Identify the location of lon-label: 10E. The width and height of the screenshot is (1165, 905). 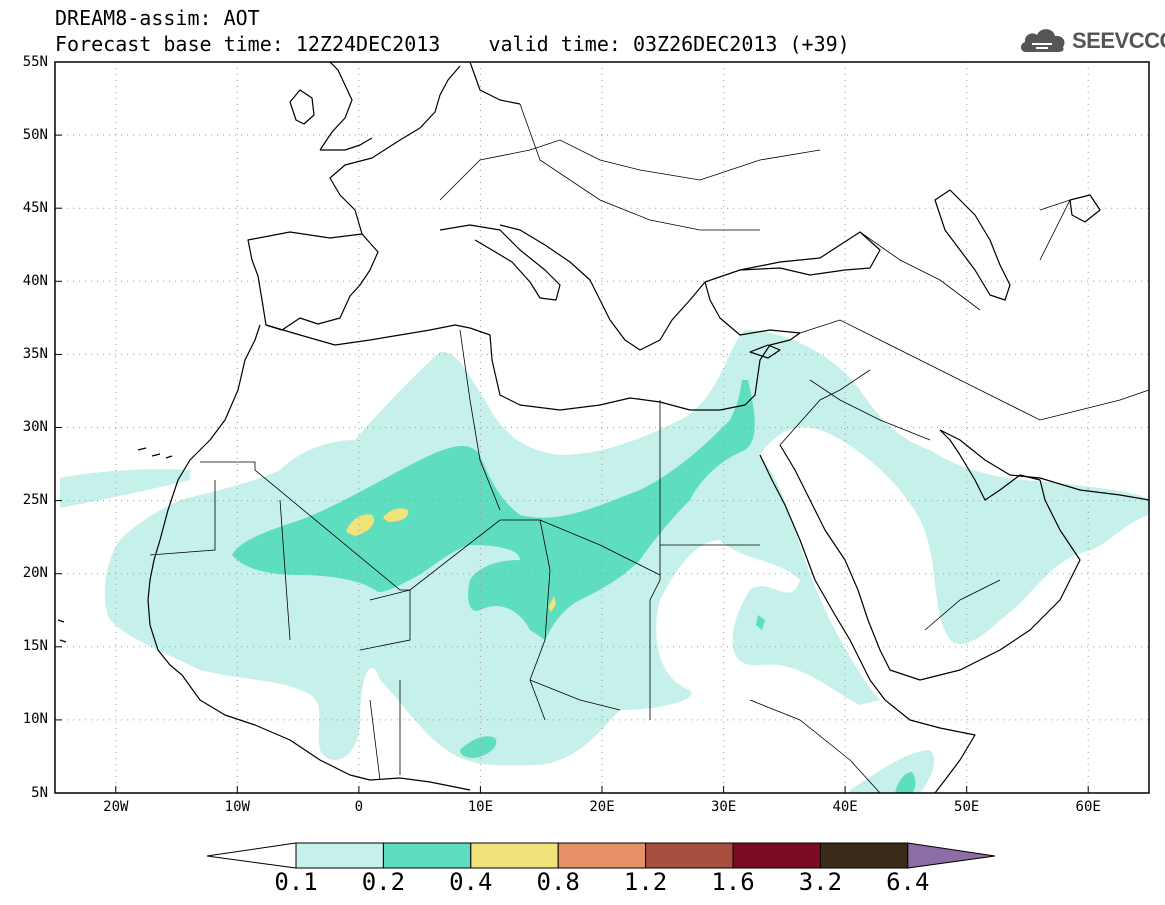
(480, 807).